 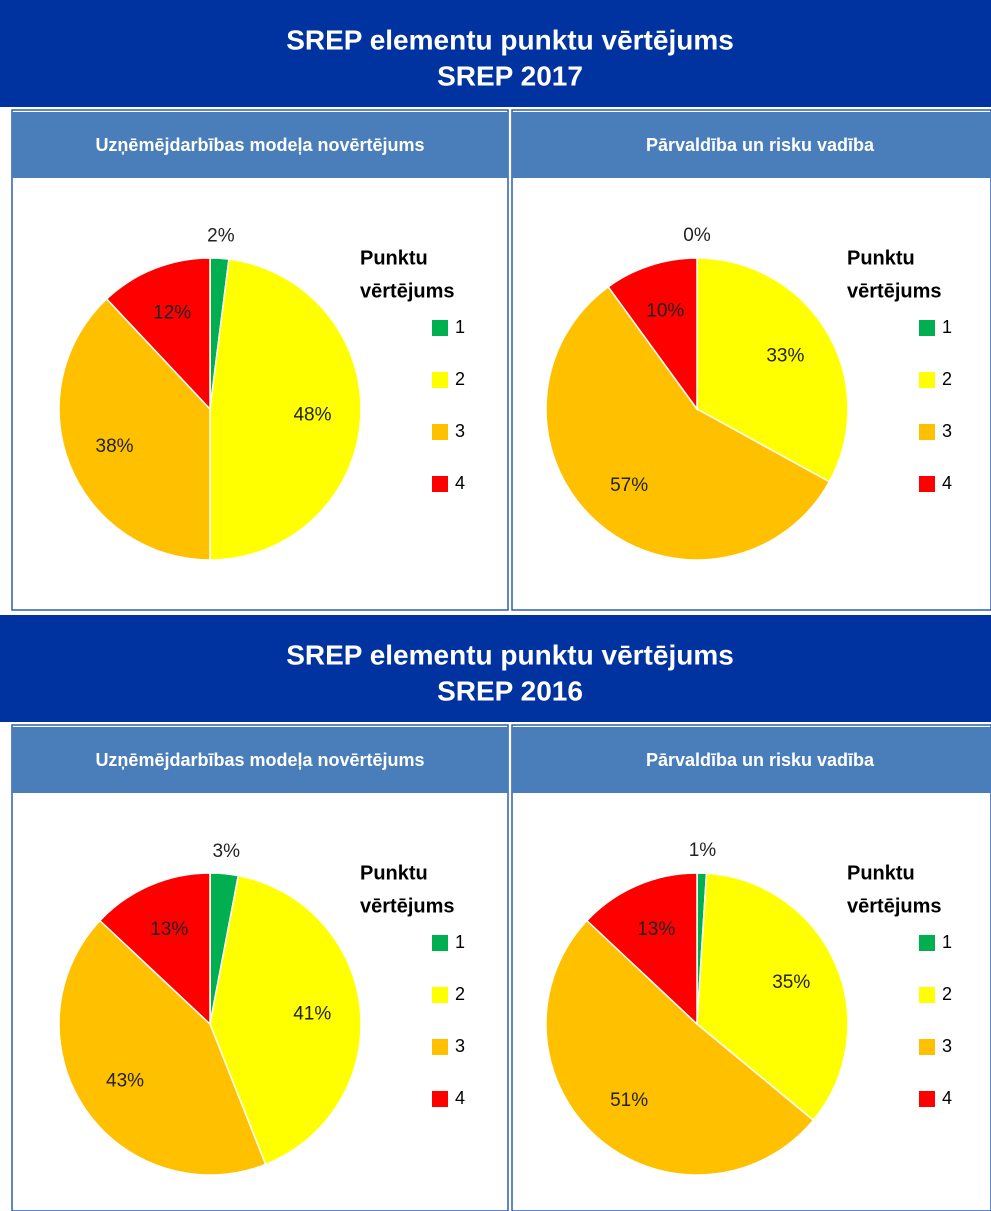 I want to click on data-label: 51%, so click(x=629, y=1100).